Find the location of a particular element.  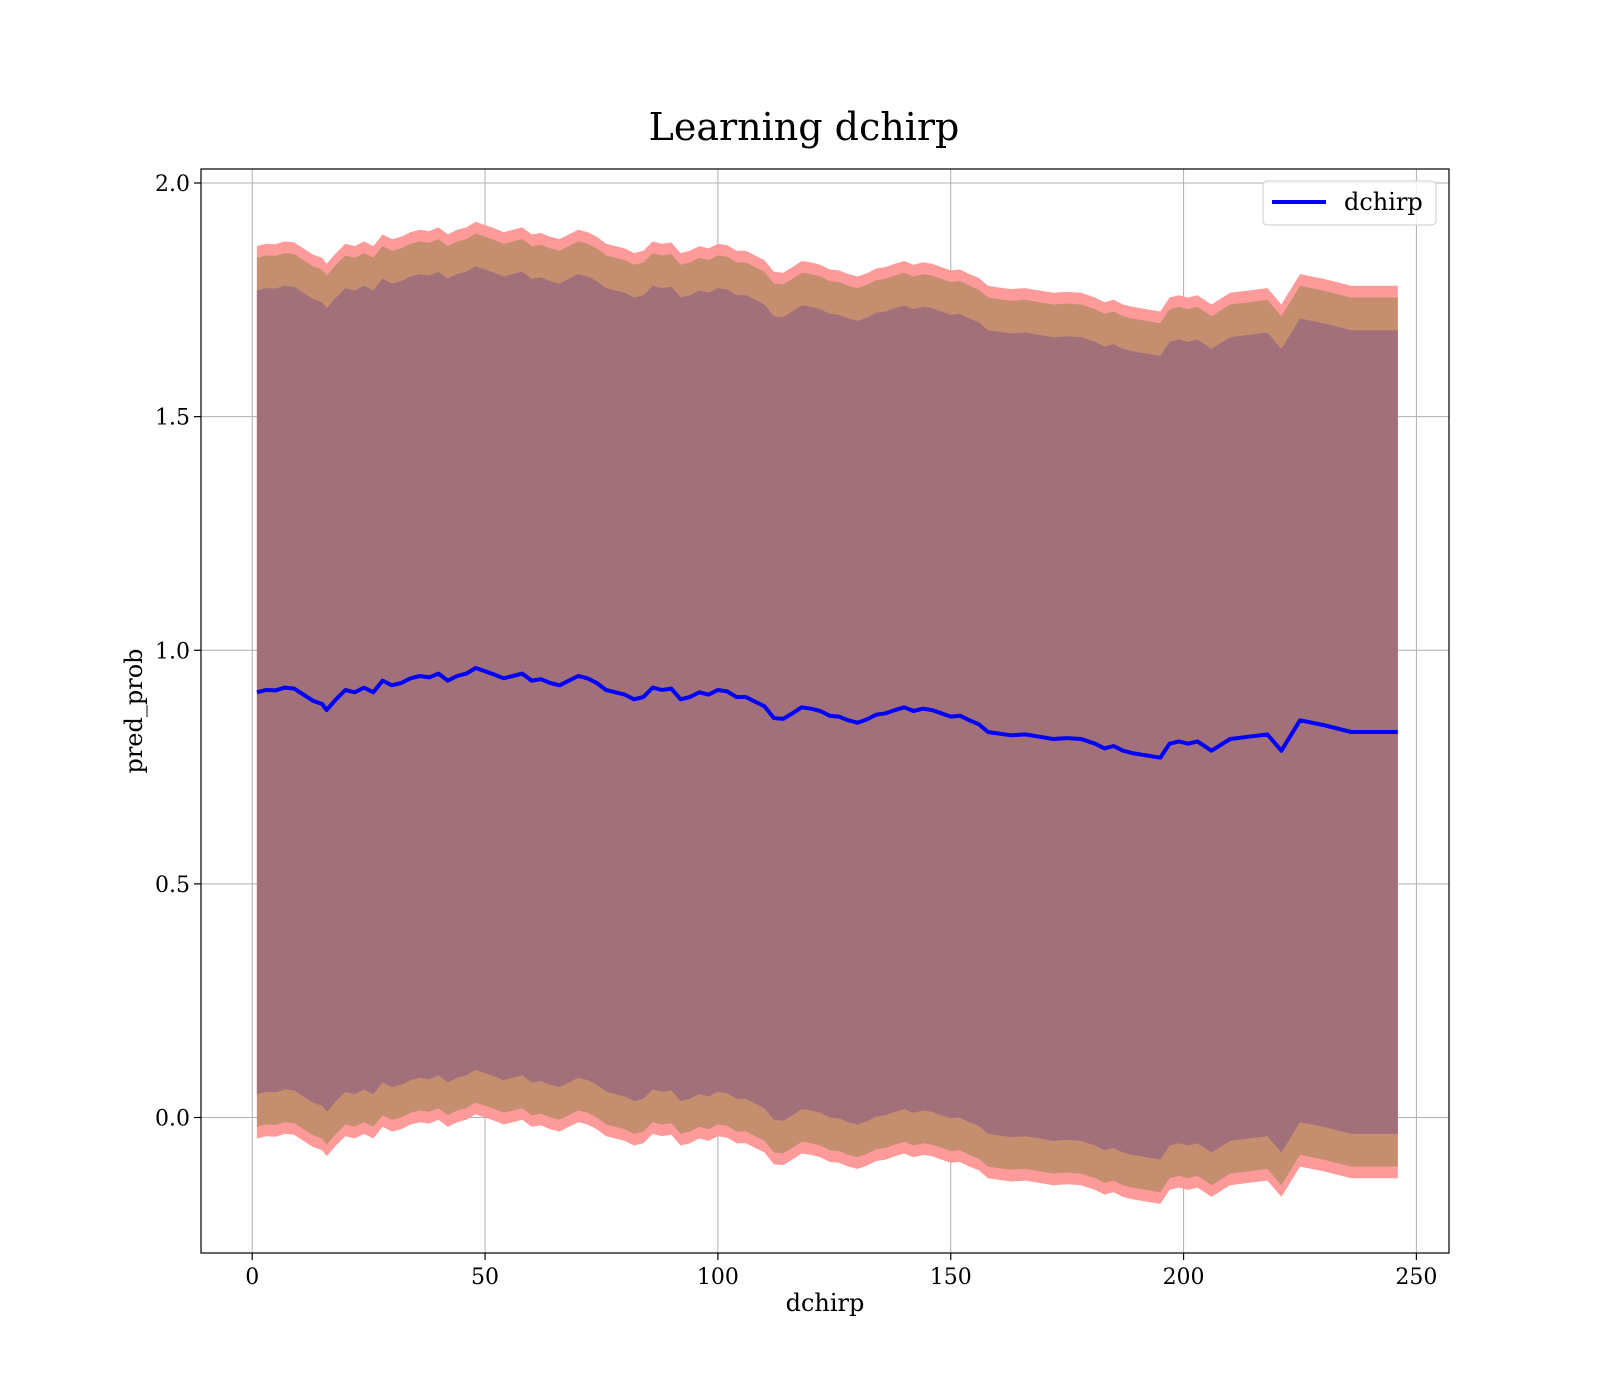

x-tick-label: 200 is located at coordinates (1184, 1277).